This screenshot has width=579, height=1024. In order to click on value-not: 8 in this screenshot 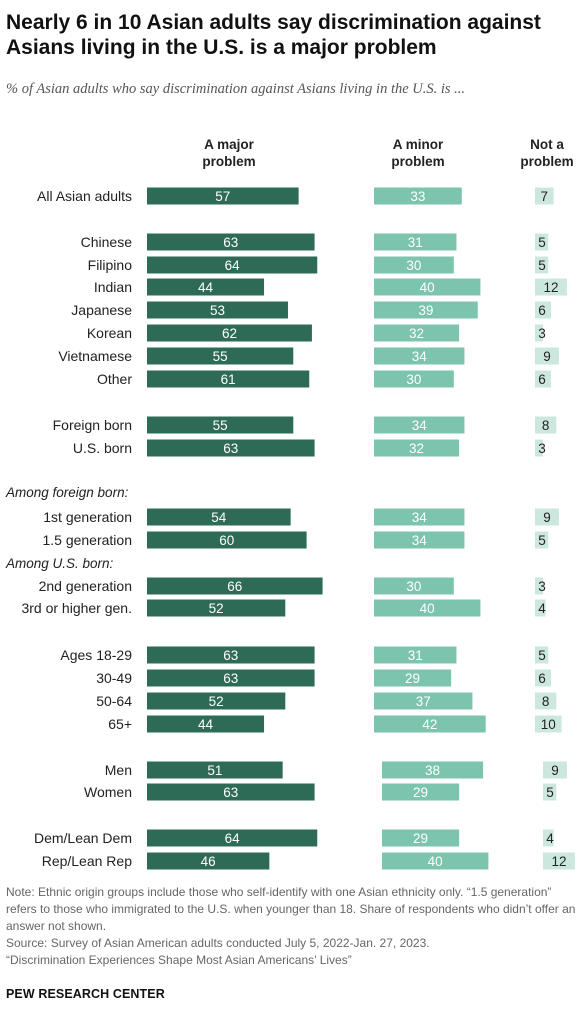, I will do `click(546, 701)`.